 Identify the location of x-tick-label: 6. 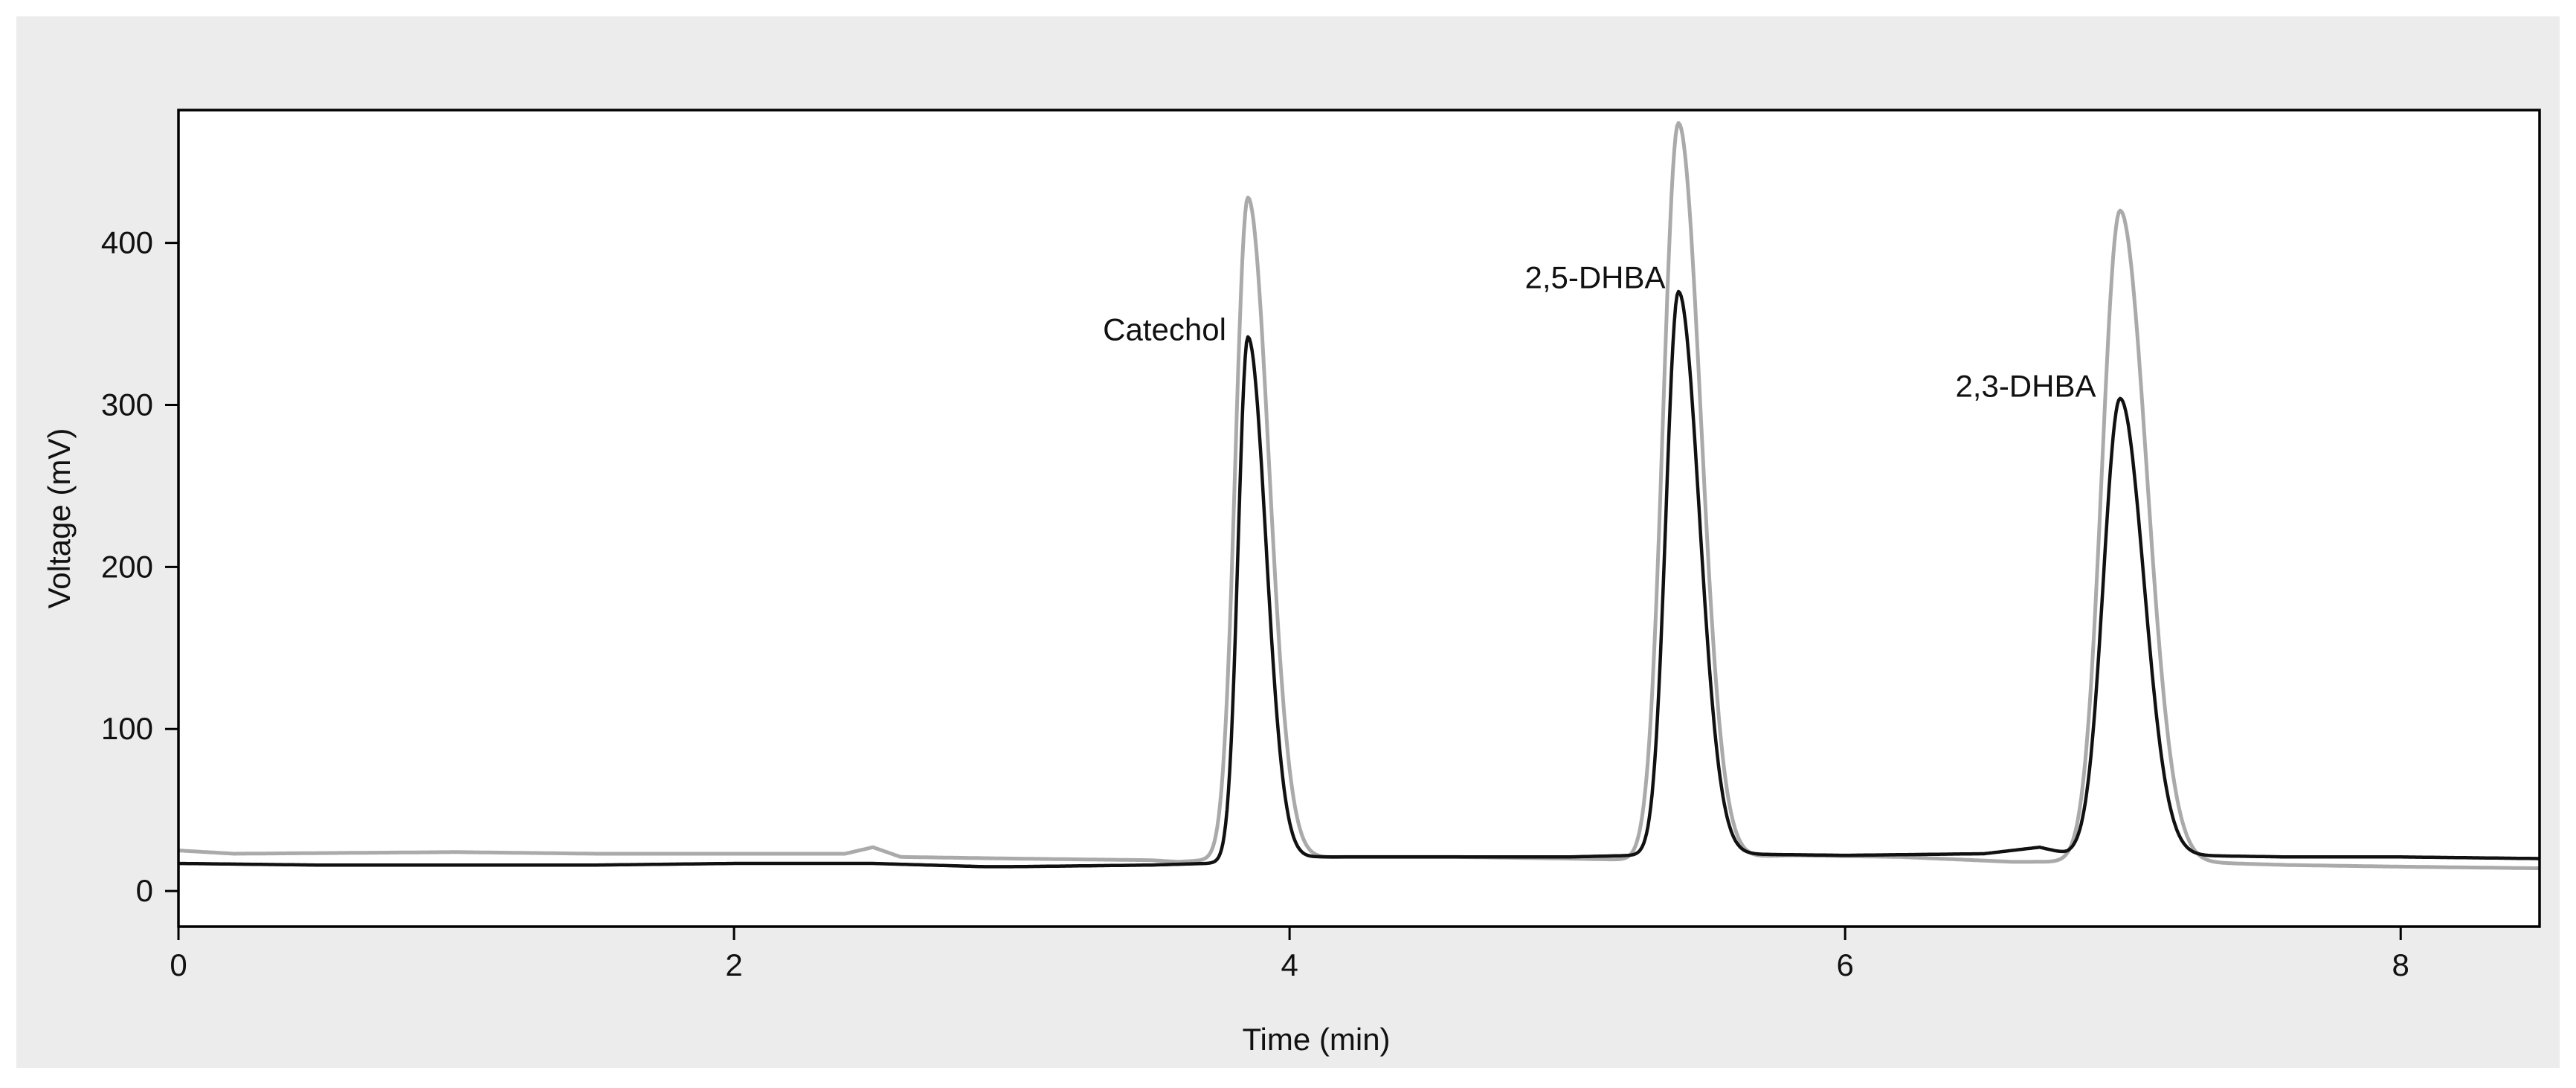
(1844, 964).